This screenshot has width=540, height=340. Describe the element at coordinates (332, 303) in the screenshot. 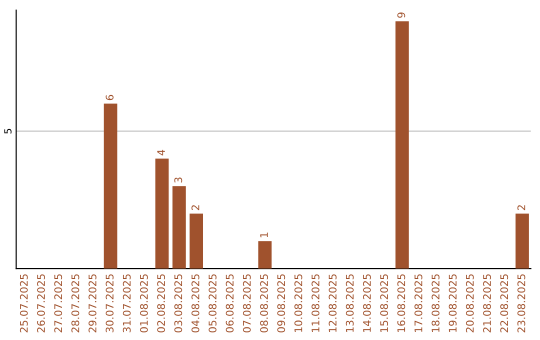

I see `x-tick-label: 12.08.2025` at that location.